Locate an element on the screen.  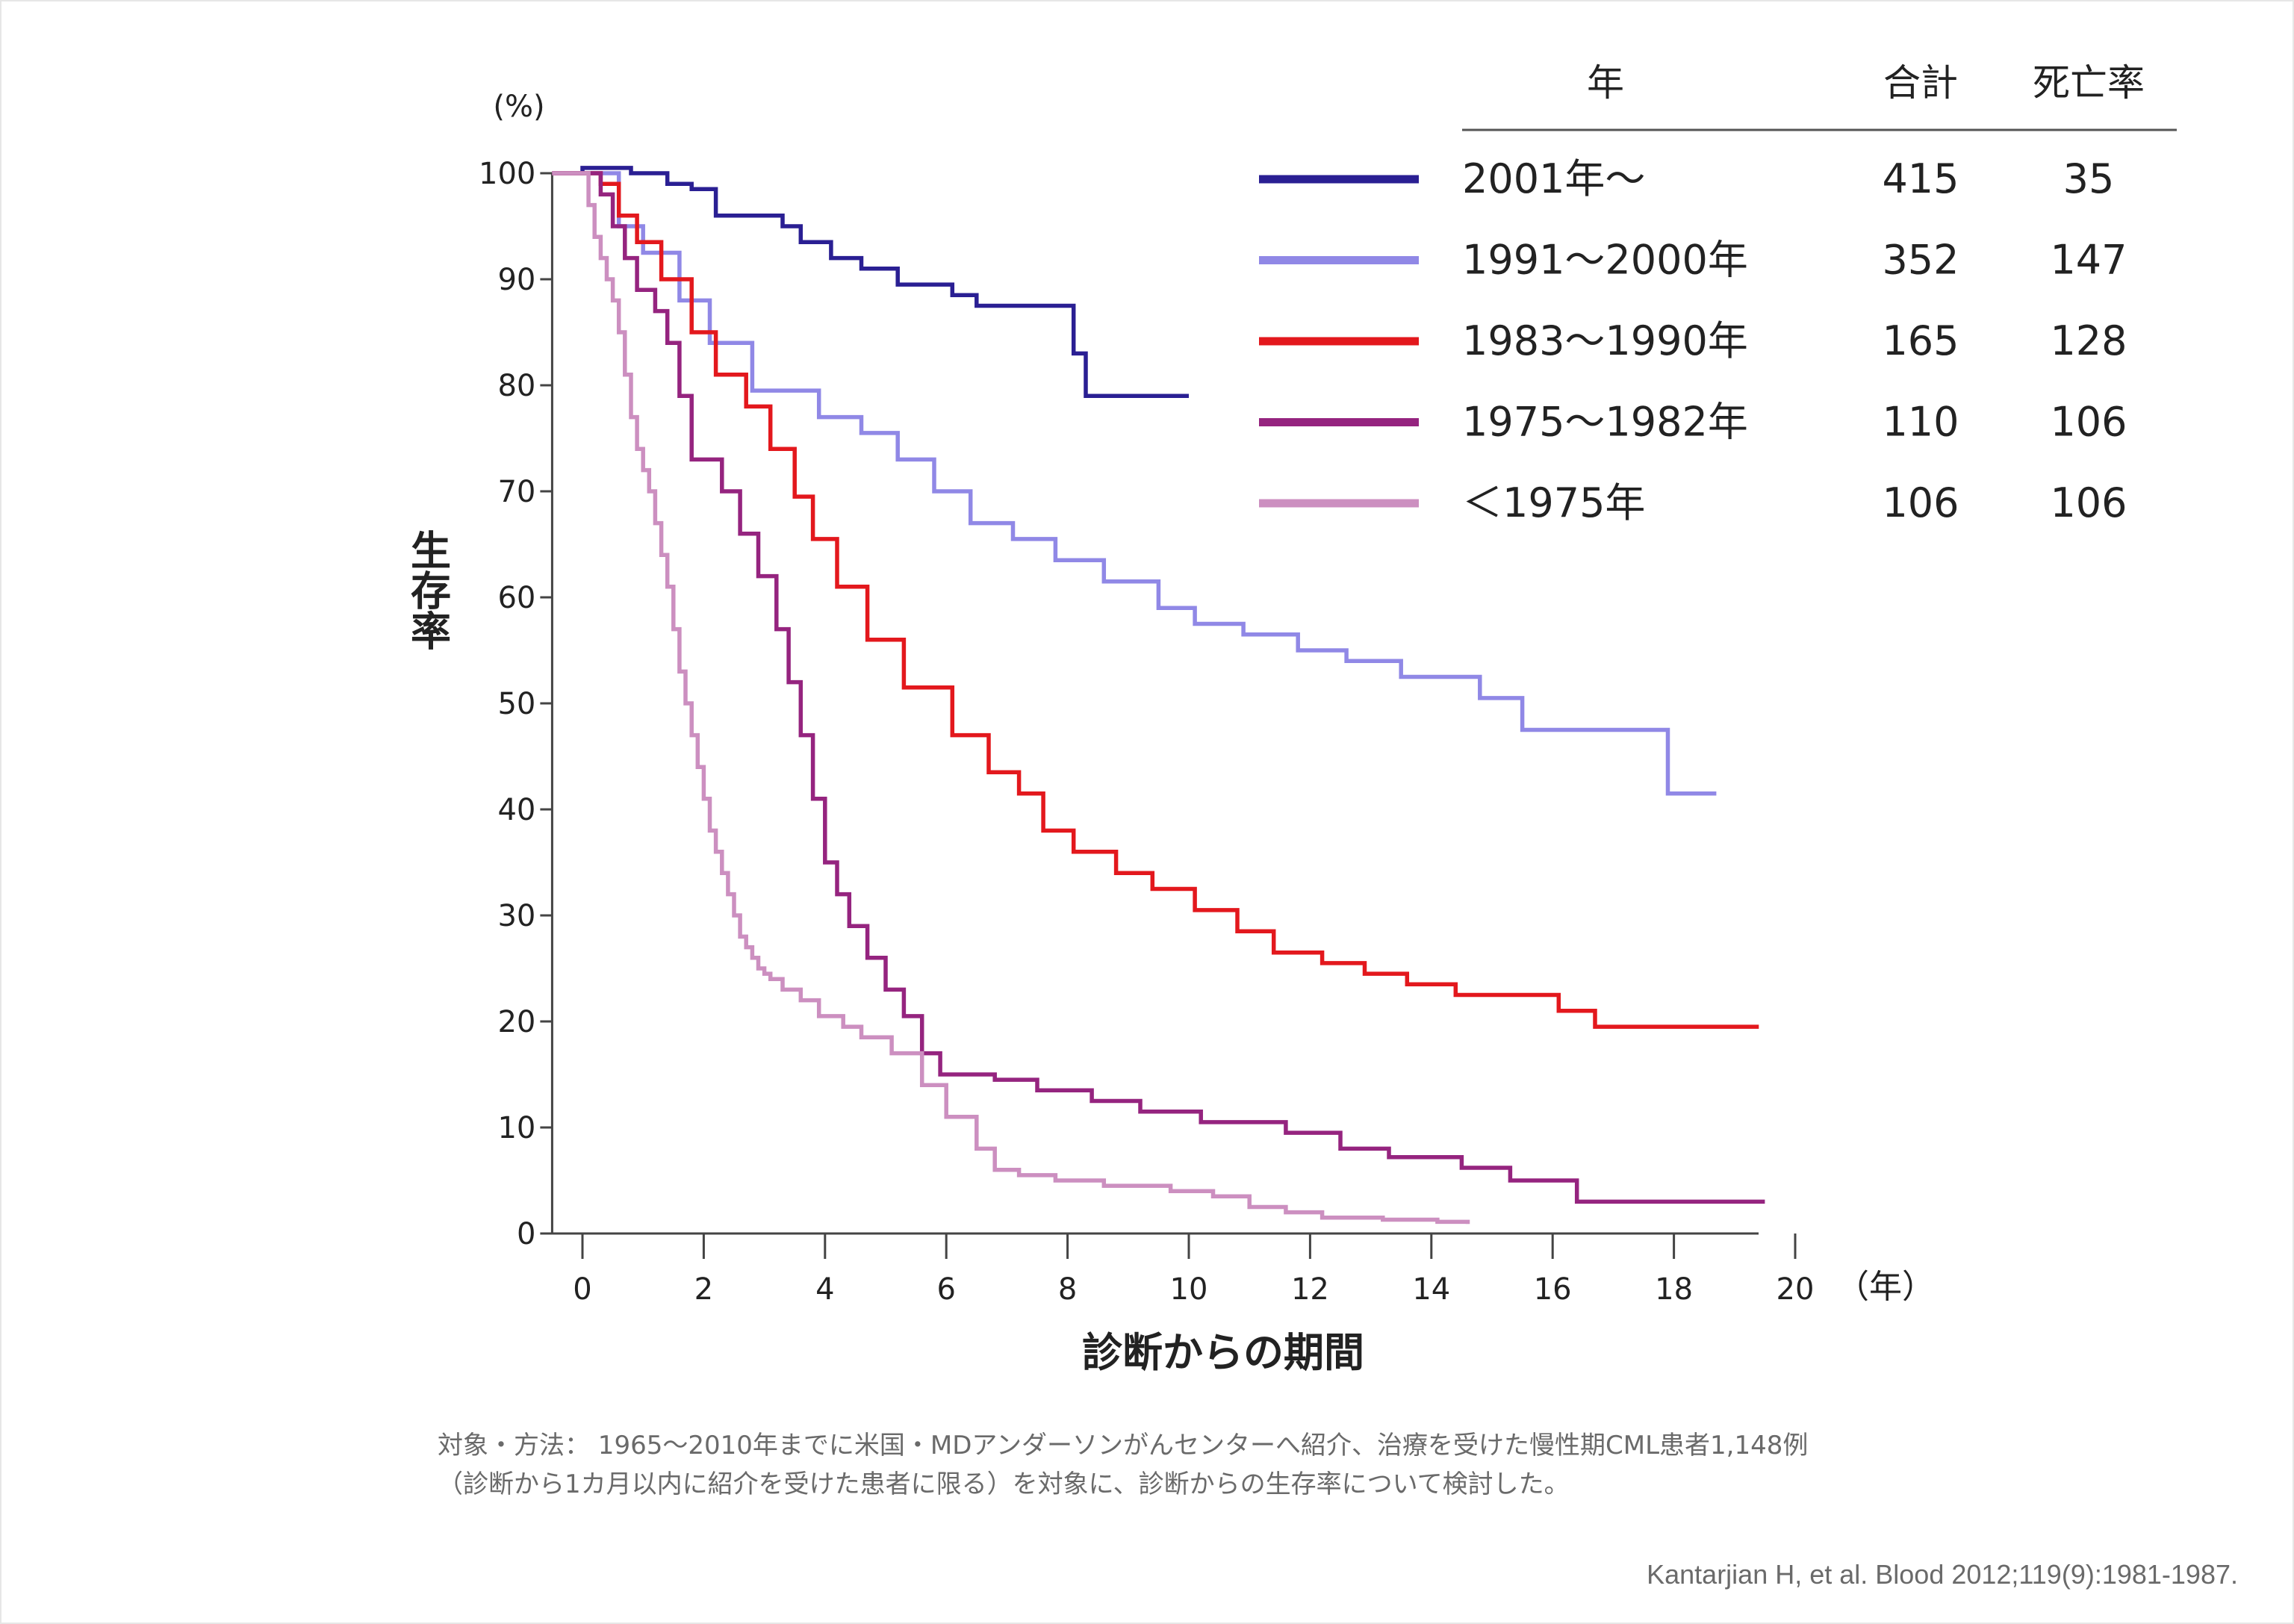
x-tick-label: 4 is located at coordinates (824, 1289).